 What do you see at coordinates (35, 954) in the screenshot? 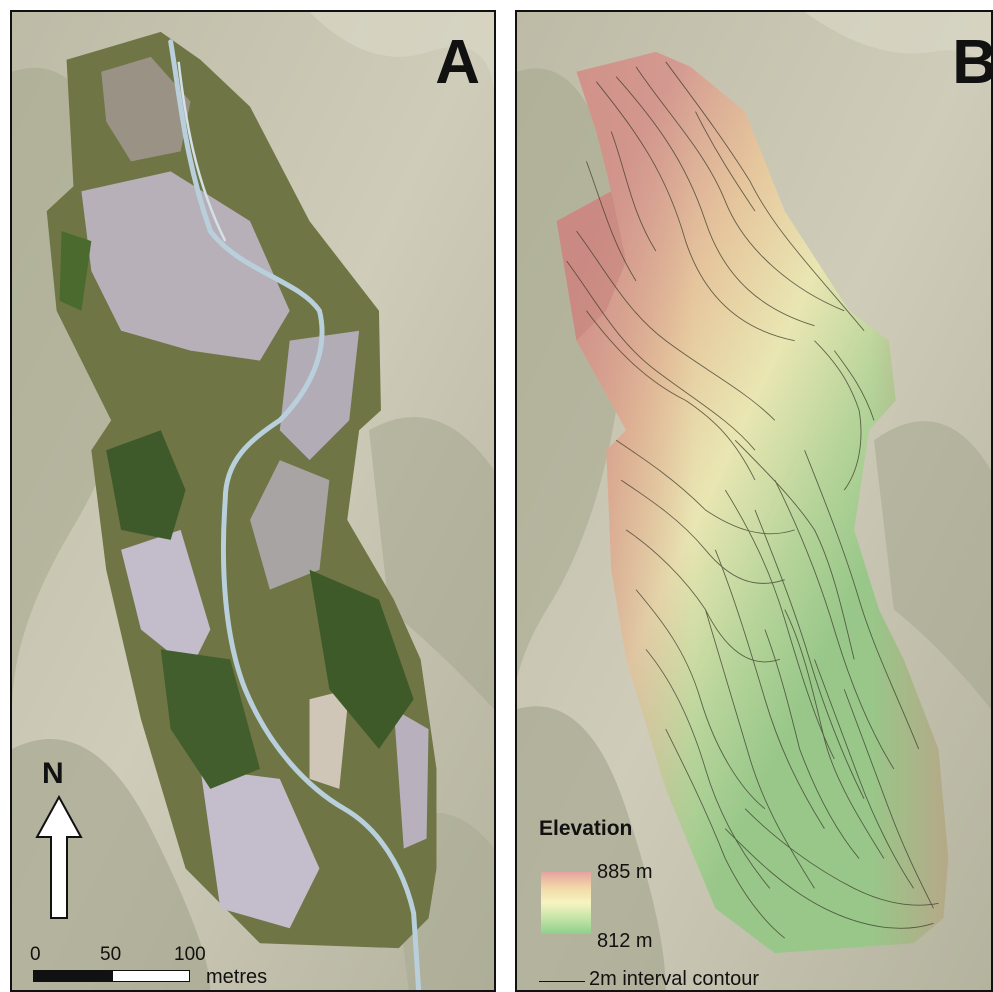
I see `scale-tick-0: 0` at bounding box center [35, 954].